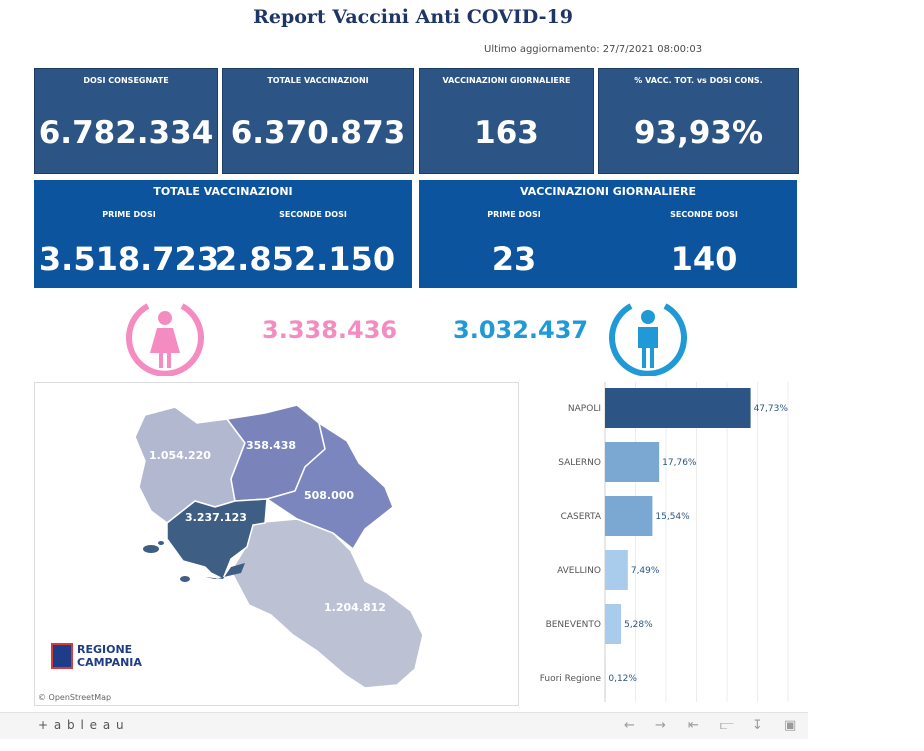  What do you see at coordinates (613, 624) in the screenshot?
I see `bar-benevento` at bounding box center [613, 624].